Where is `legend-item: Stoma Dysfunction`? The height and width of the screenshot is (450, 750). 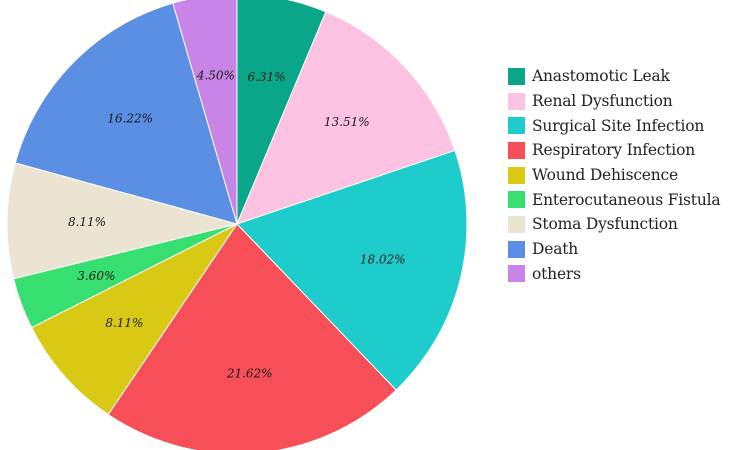
legend-item: Stoma Dysfunction is located at coordinates (628, 224).